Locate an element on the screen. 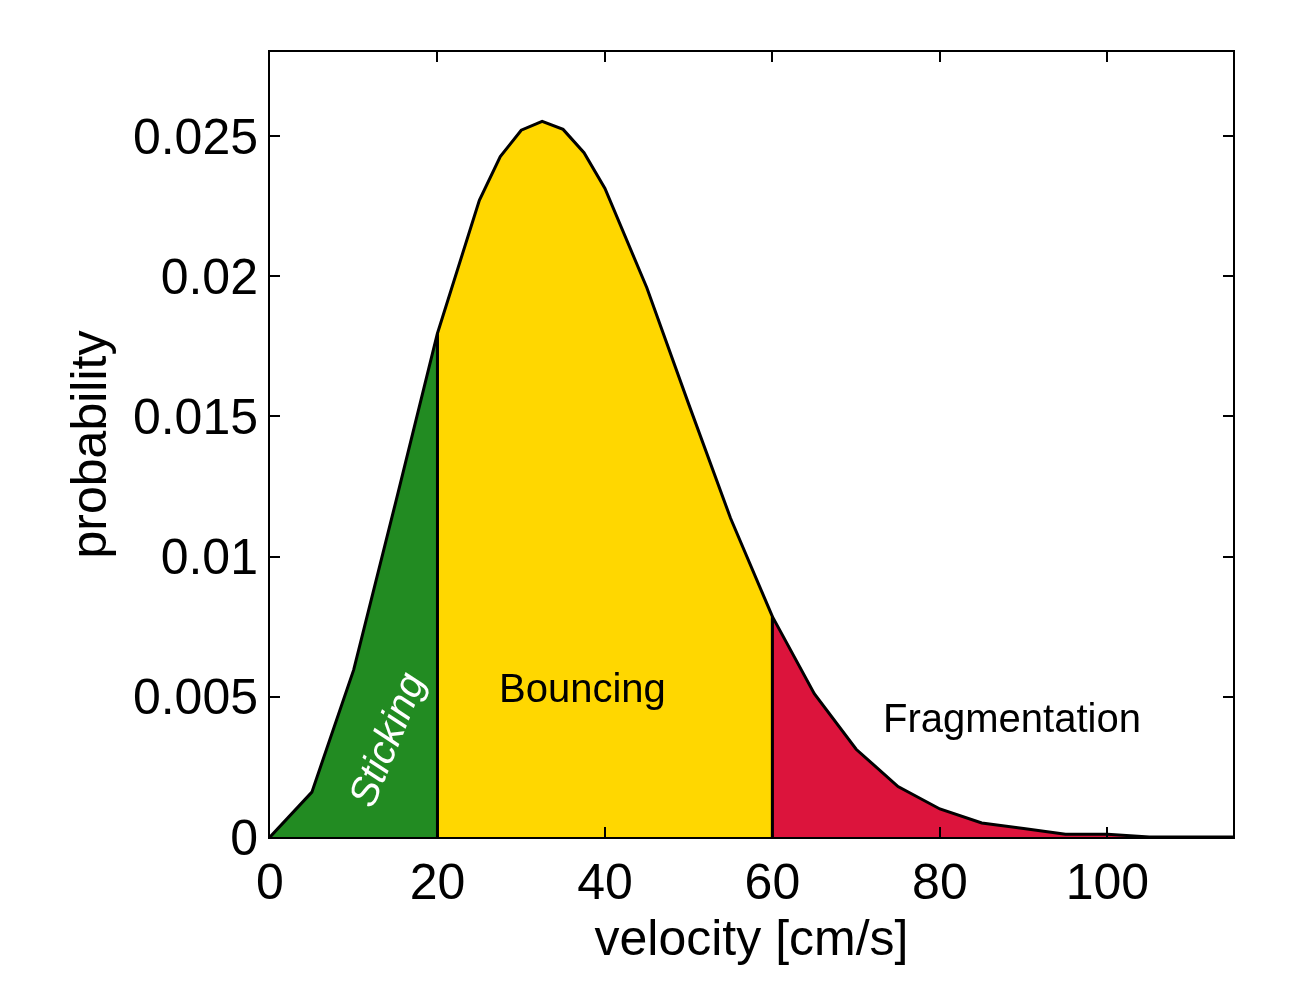  y-tick-label: 0 is located at coordinates (244, 837).